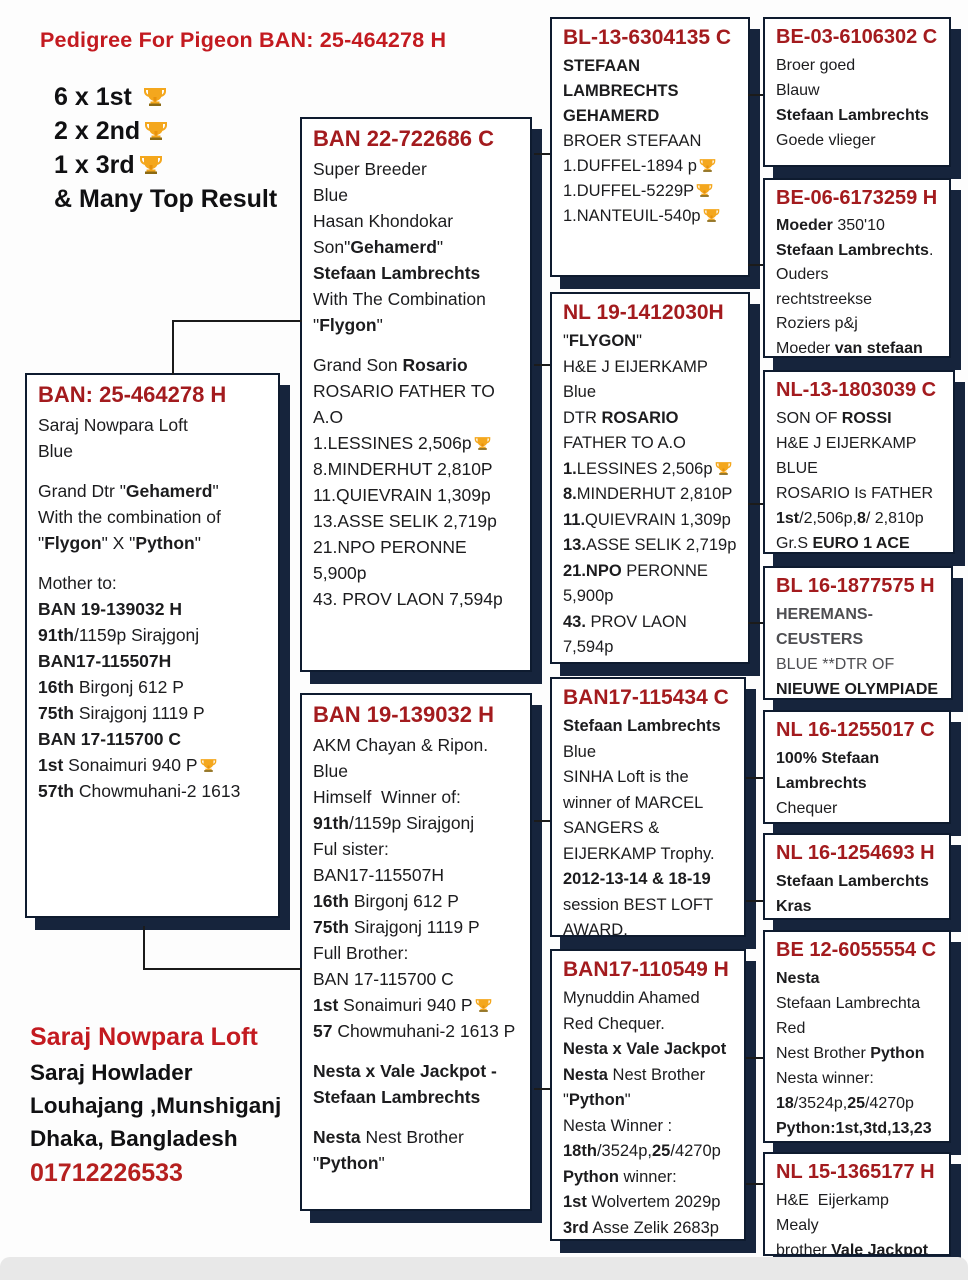  What do you see at coordinates (858, 251) in the screenshot?
I see `pedigree-text-line: Stefaan Lambrechts.` at bounding box center [858, 251].